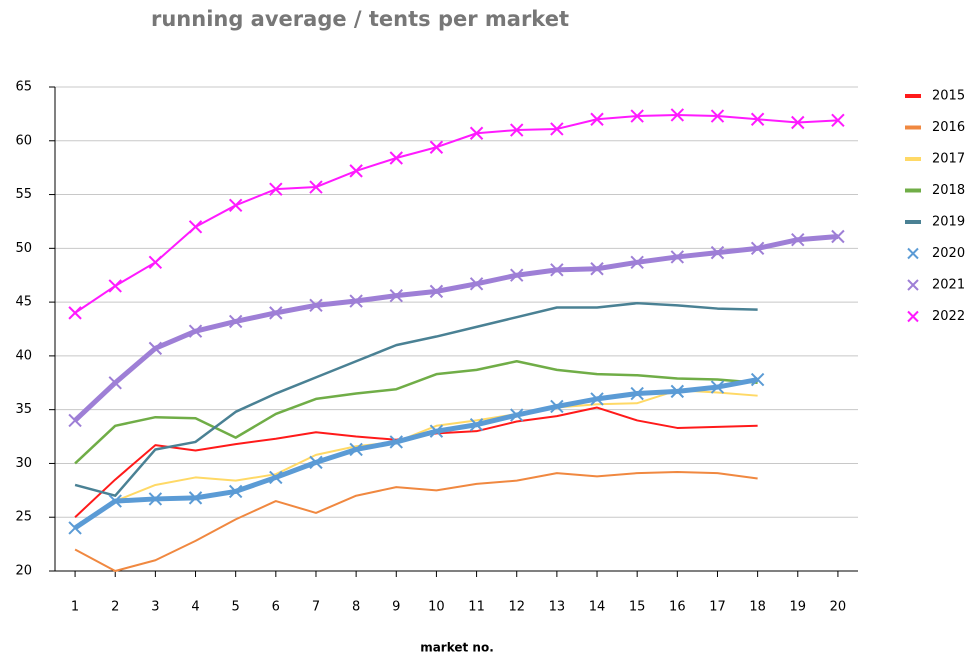 Image resolution: width=969 pixels, height=656 pixels. I want to click on y-tick-label: 60, so click(23, 140).